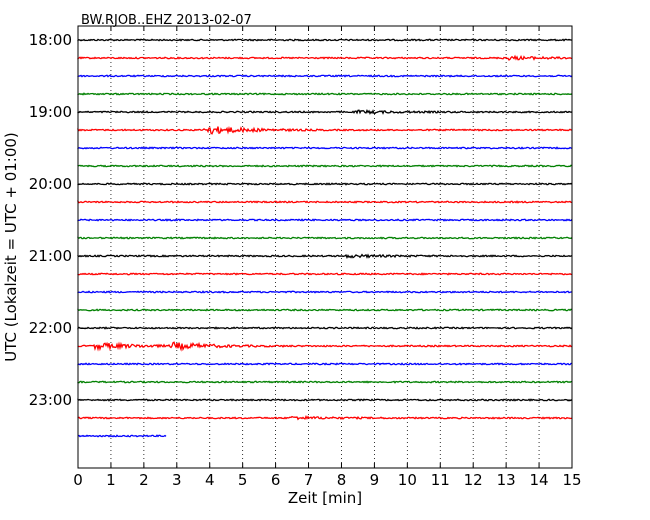 The width and height of the screenshot is (650, 520). What do you see at coordinates (210, 480) in the screenshot?
I see `x-tick-label: 4` at bounding box center [210, 480].